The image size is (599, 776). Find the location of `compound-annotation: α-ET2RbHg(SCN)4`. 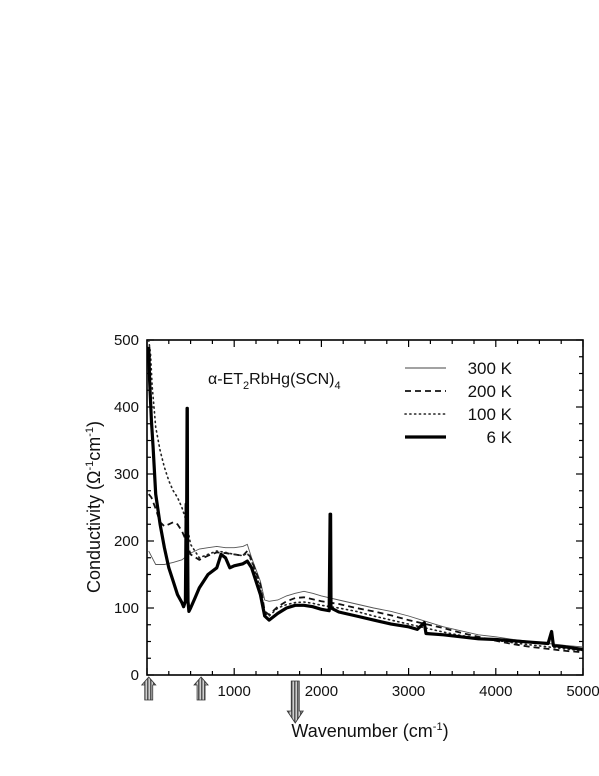

compound-annotation: α-ET2RbHg(SCN)4 is located at coordinates (274, 381).